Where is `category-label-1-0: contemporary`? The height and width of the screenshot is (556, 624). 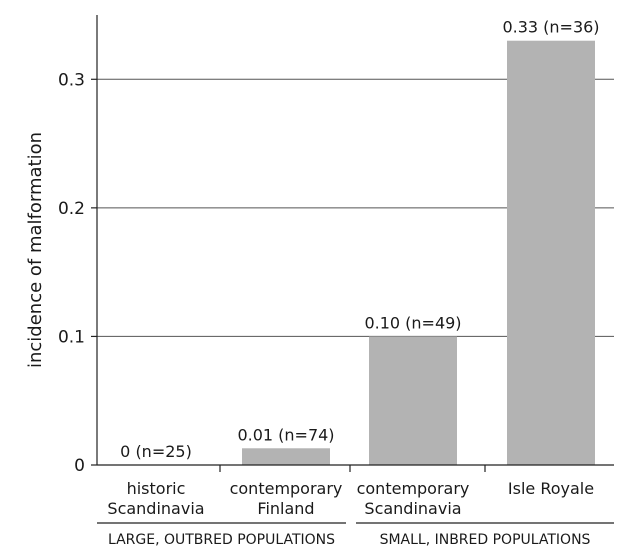
category-label-1-0: contemporary is located at coordinates (286, 488).